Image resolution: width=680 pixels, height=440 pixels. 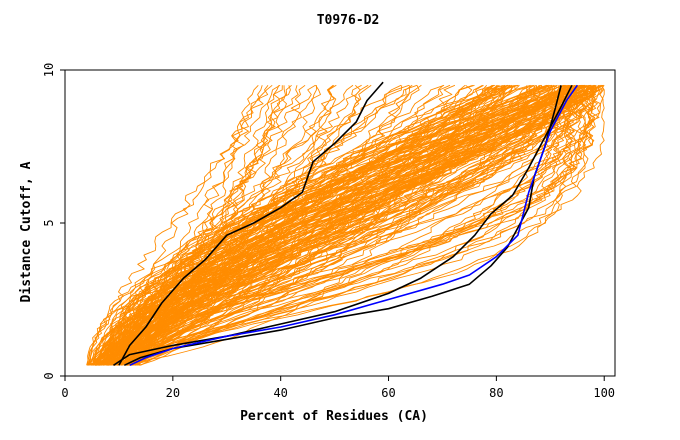 What do you see at coordinates (64, 393) in the screenshot?
I see `x-tick-label: 0` at bounding box center [64, 393].